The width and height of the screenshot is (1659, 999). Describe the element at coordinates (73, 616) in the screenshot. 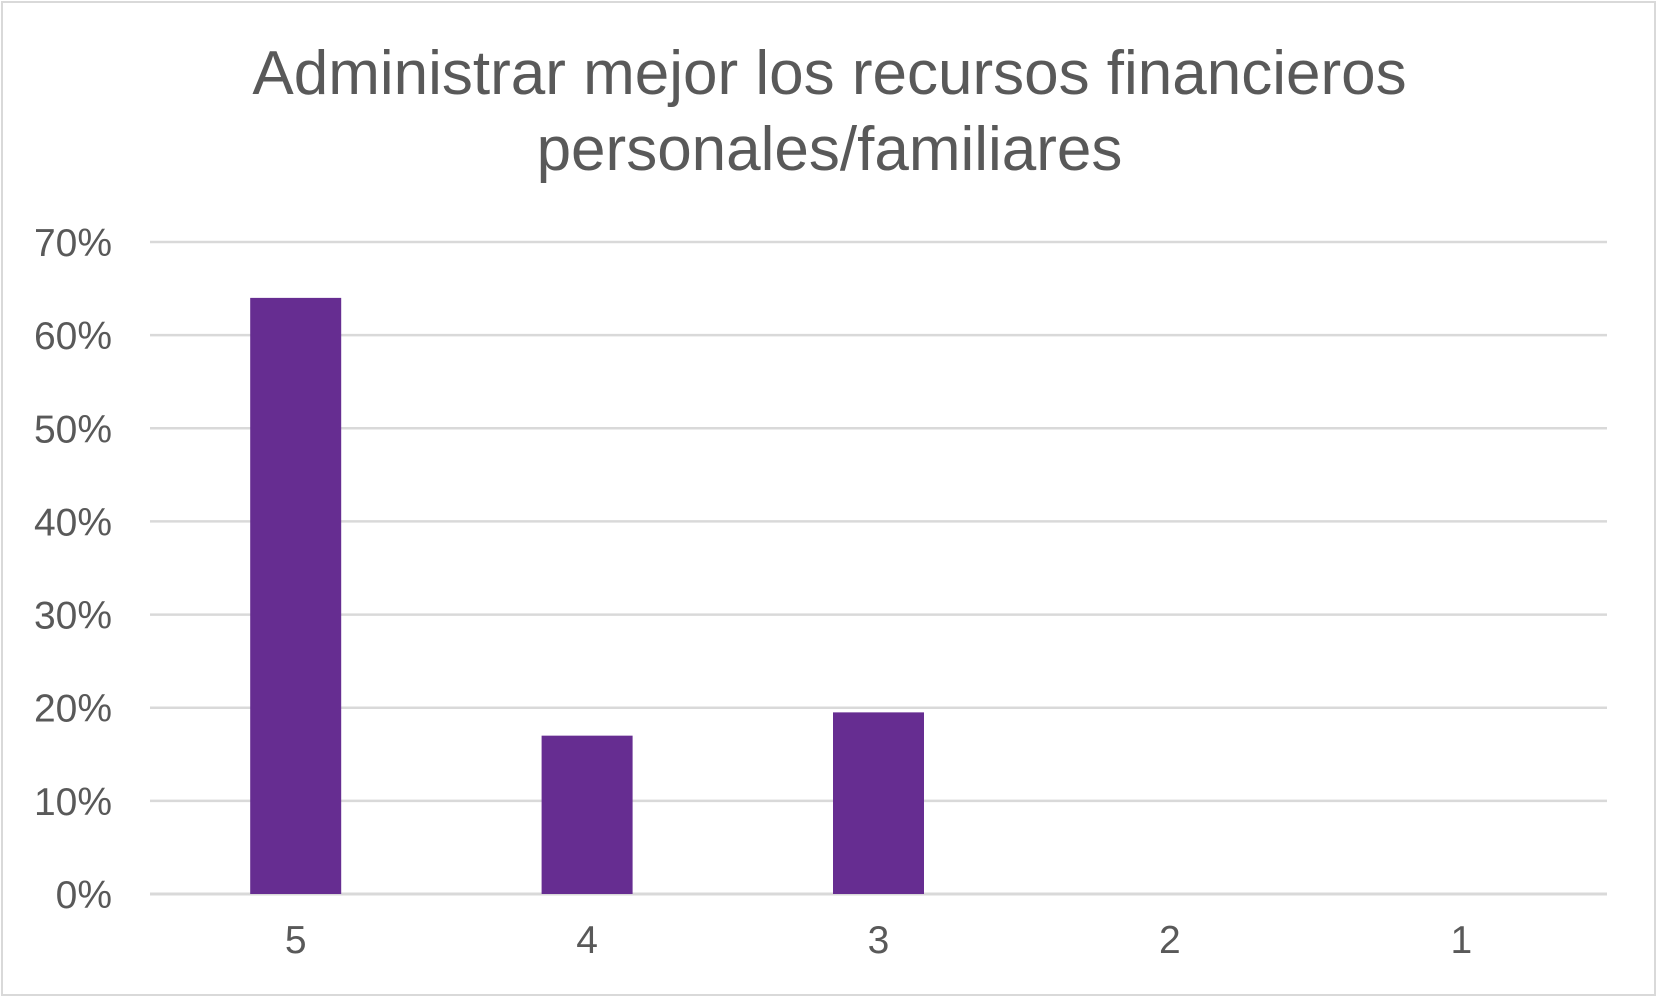

I see `y-tick-label: 30%` at that location.